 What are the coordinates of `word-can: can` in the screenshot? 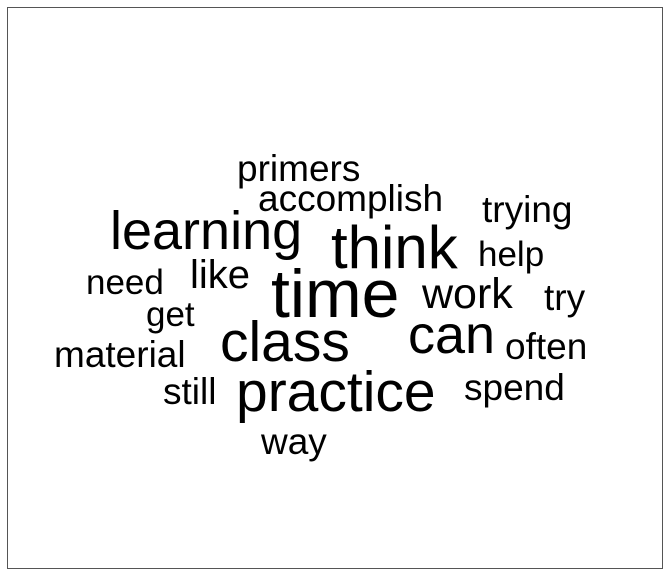 It's located at (452, 335).